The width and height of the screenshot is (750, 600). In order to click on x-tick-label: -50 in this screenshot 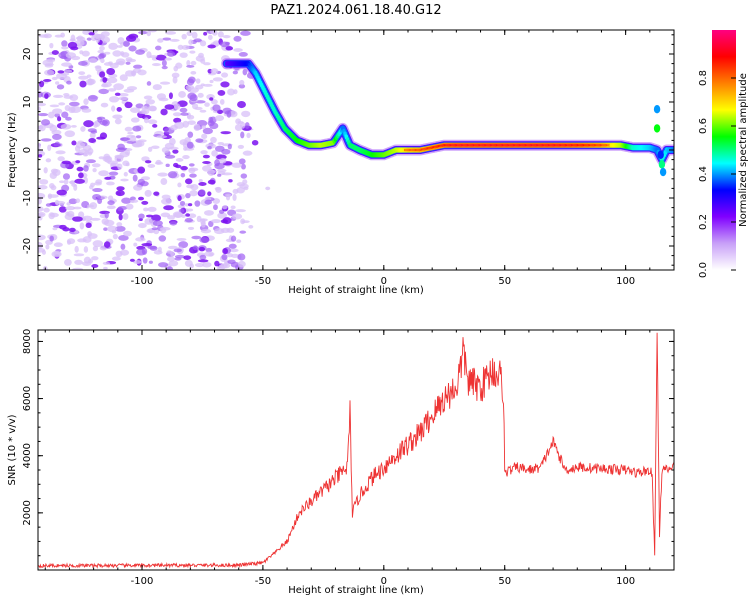, I will do `click(263, 281)`.